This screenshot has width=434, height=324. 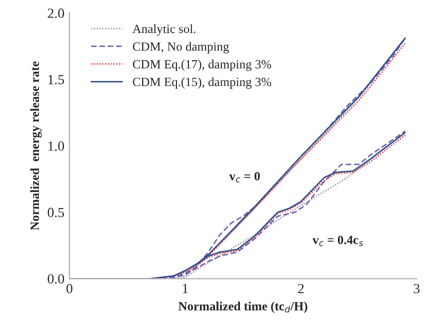 What do you see at coordinates (56, 13) in the screenshot?
I see `y-tick-label: 2.0` at bounding box center [56, 13].